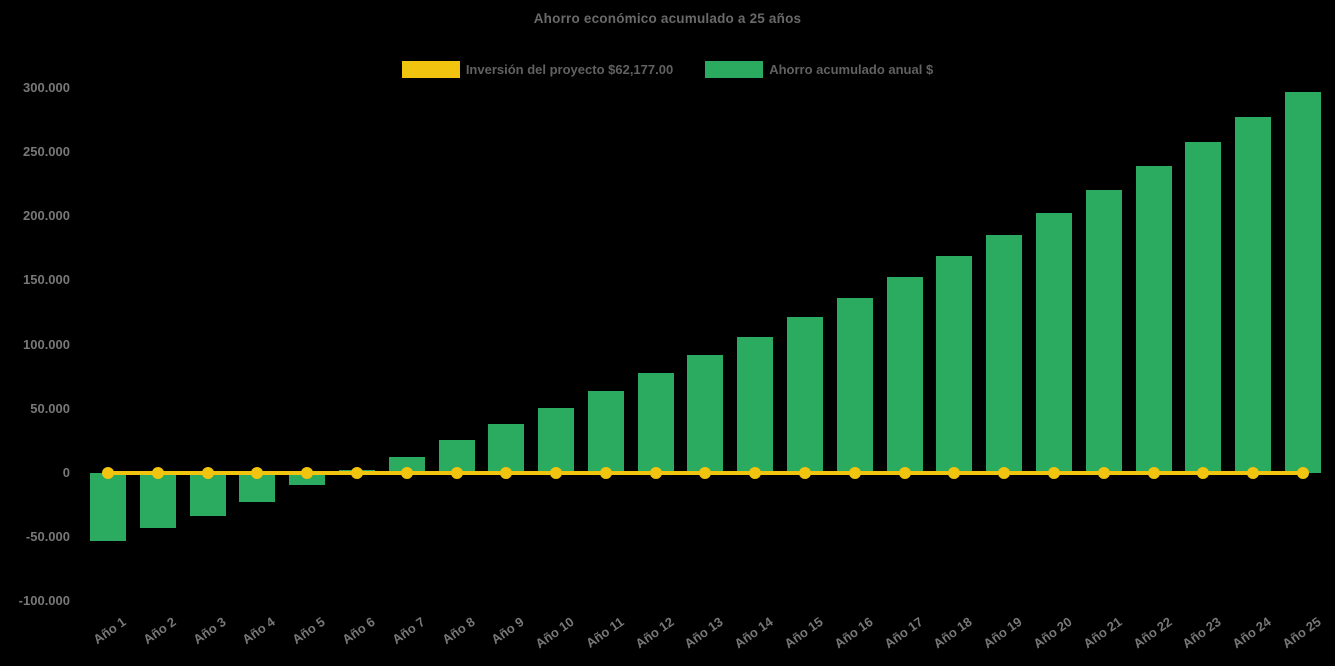 Image resolution: width=1335 pixels, height=666 pixels. I want to click on legend-label-ahorro: Ahorro acumulado anual $, so click(851, 69).